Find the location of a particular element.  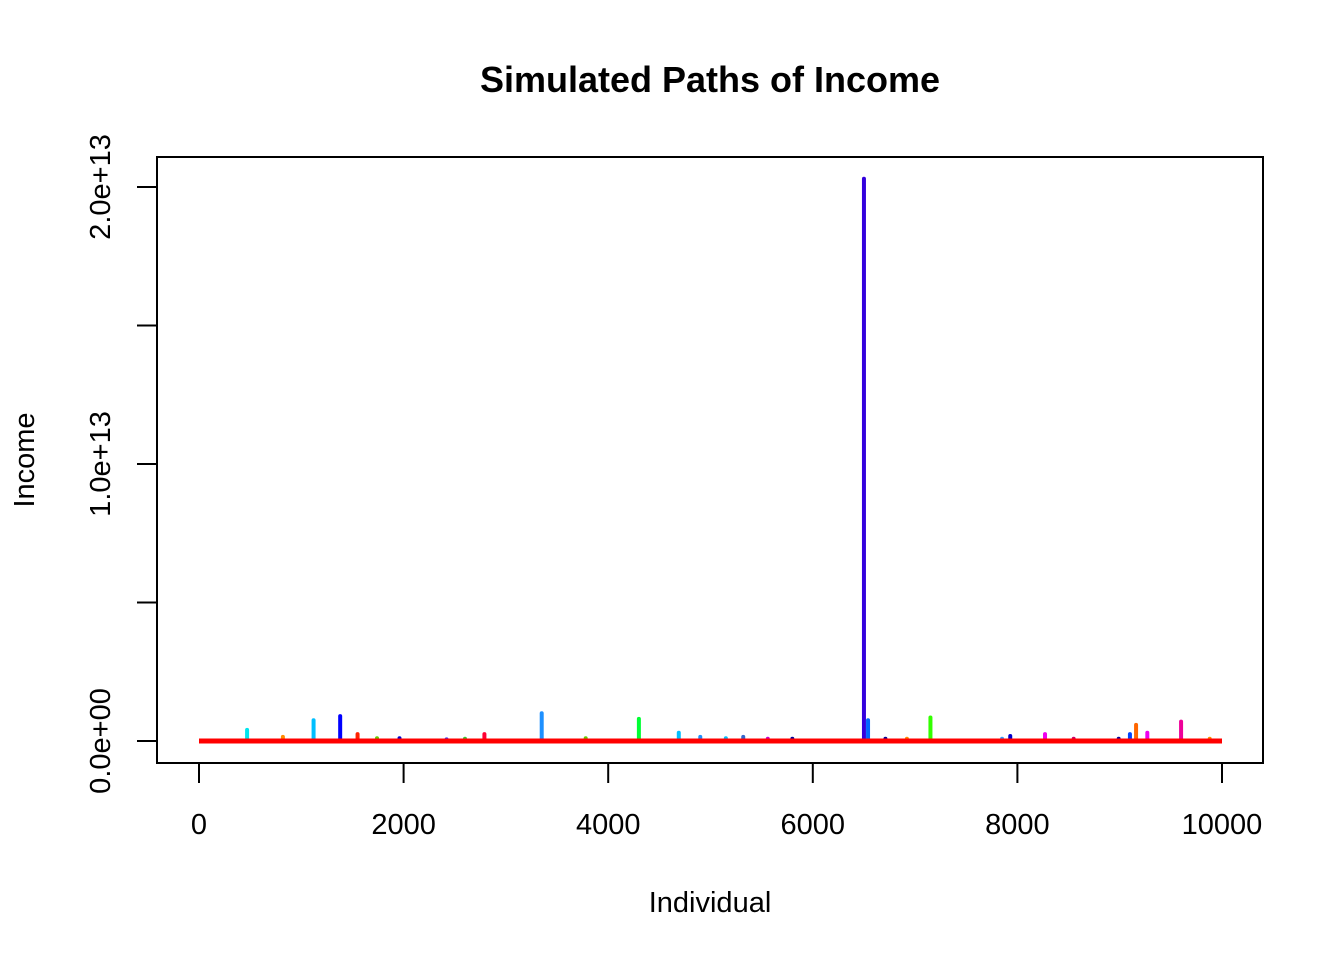

x-tick-label: 2000 is located at coordinates (403, 825).